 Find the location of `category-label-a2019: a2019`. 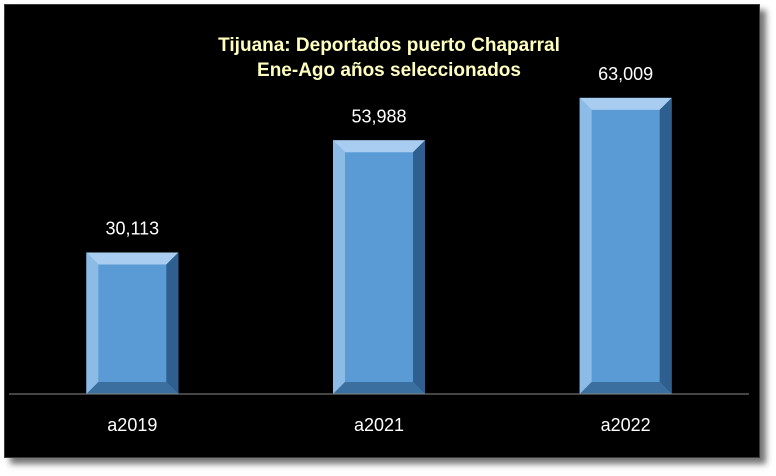

category-label-a2019: a2019 is located at coordinates (132, 425).